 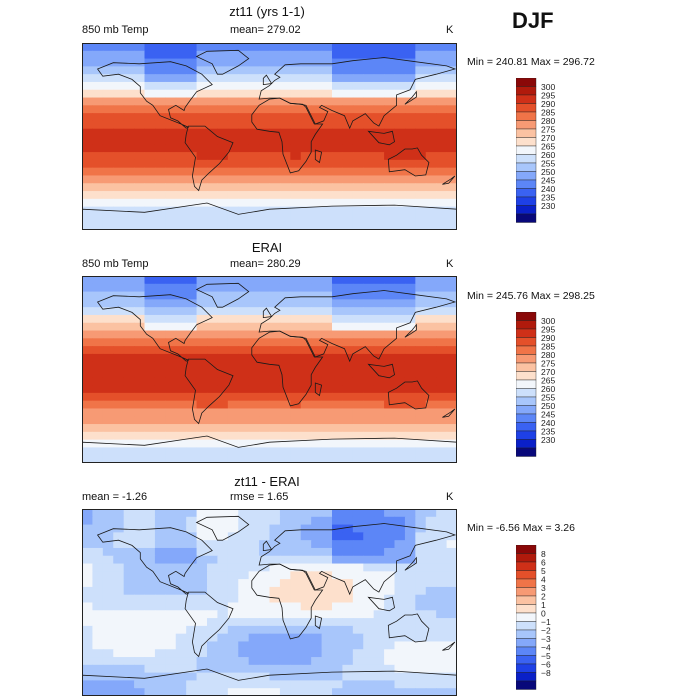 What do you see at coordinates (267, 11) in the screenshot?
I see `panel-1-title: zt11 (yrs 1-1)` at bounding box center [267, 11].